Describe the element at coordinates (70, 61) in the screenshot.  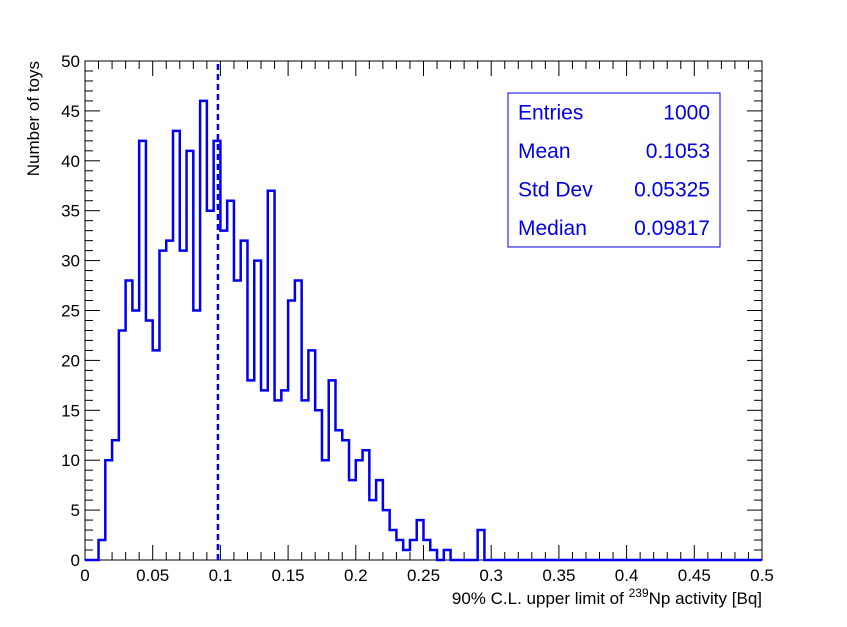
I see `y-tick-label: 50` at that location.